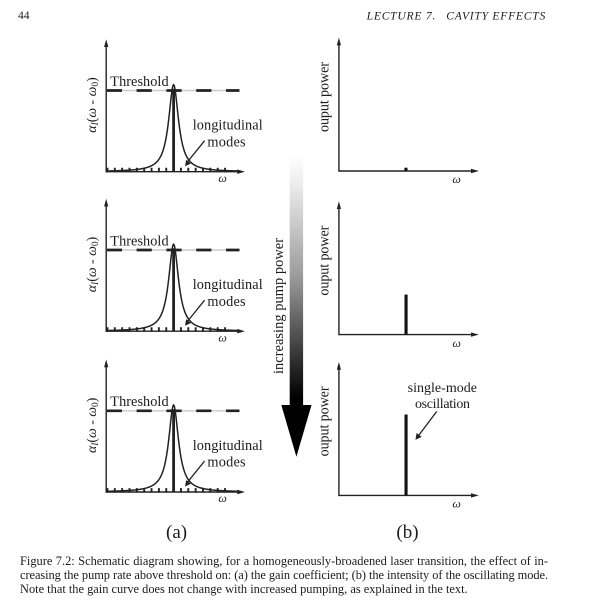 The width and height of the screenshot is (605, 600). Describe the element at coordinates (456, 16) in the screenshot. I see `svg-text: LECTURE 7. CAVITY EFFECTS` at that location.